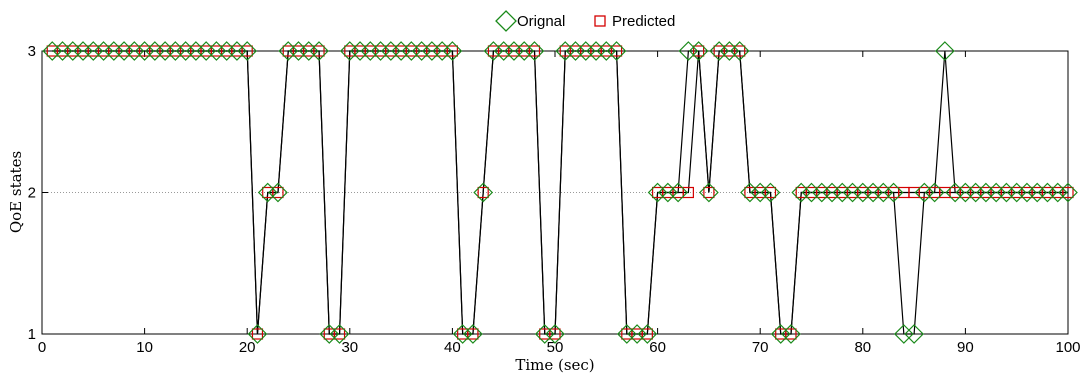  I want to click on legend-predicted-label: Predicted, so click(643, 21).